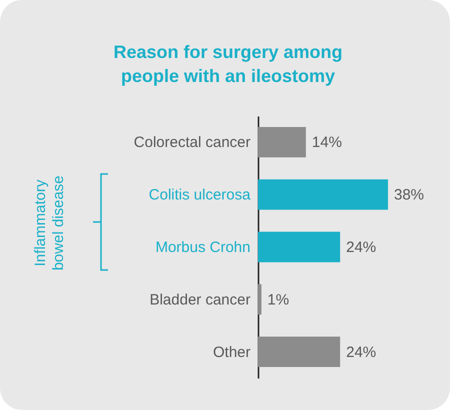 Image resolution: width=456 pixels, height=417 pixels. Describe the element at coordinates (50, 223) in the screenshot. I see `text: Inflammatory bowel disease` at that location.